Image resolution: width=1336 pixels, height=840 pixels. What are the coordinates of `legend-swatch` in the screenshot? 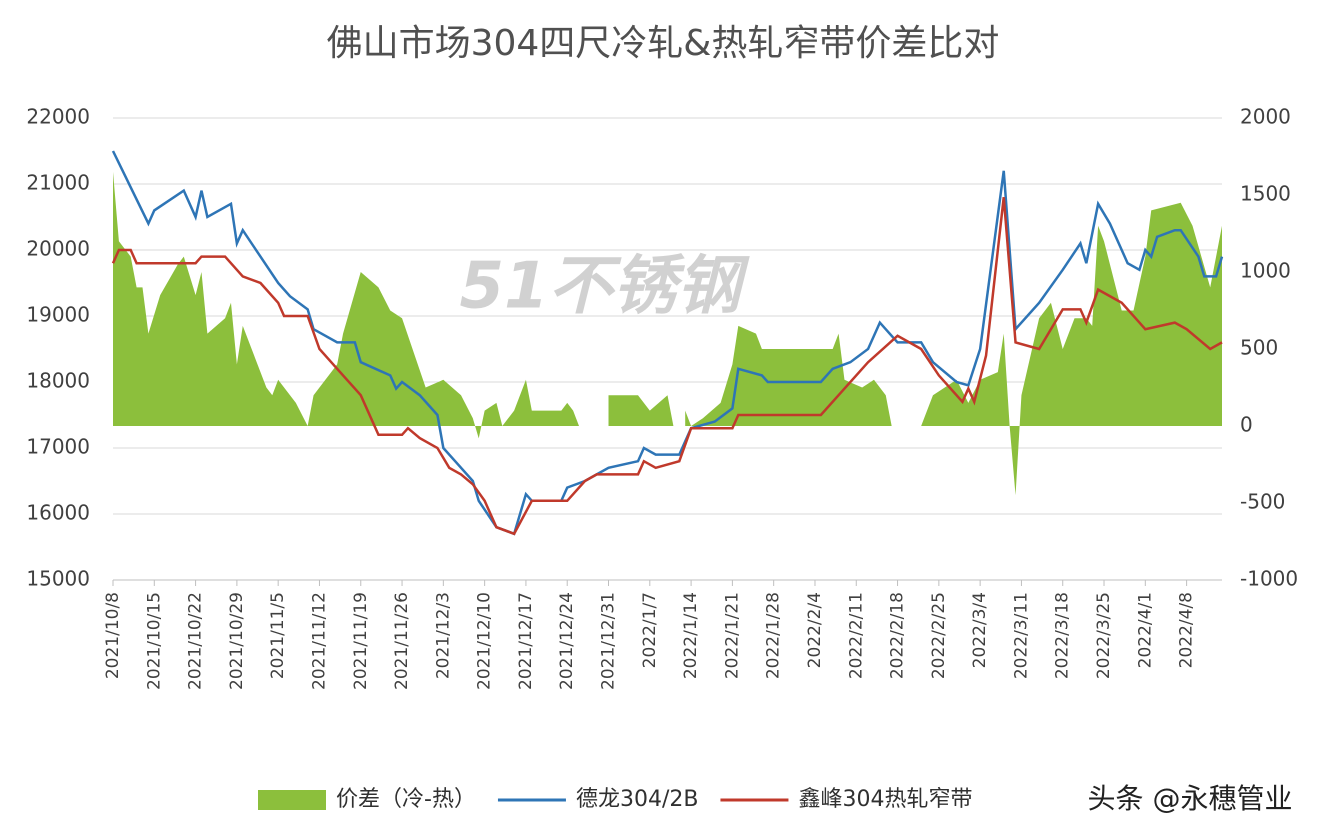 It's located at (292, 800).